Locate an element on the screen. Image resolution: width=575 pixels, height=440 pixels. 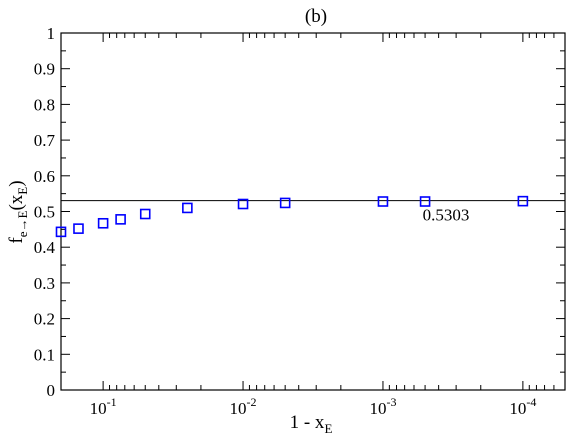
data-series is located at coordinates (292, 216).